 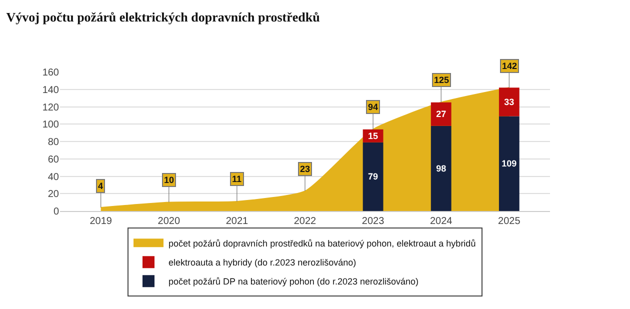 I want to click on y-tick-label: 140, so click(x=51, y=90).